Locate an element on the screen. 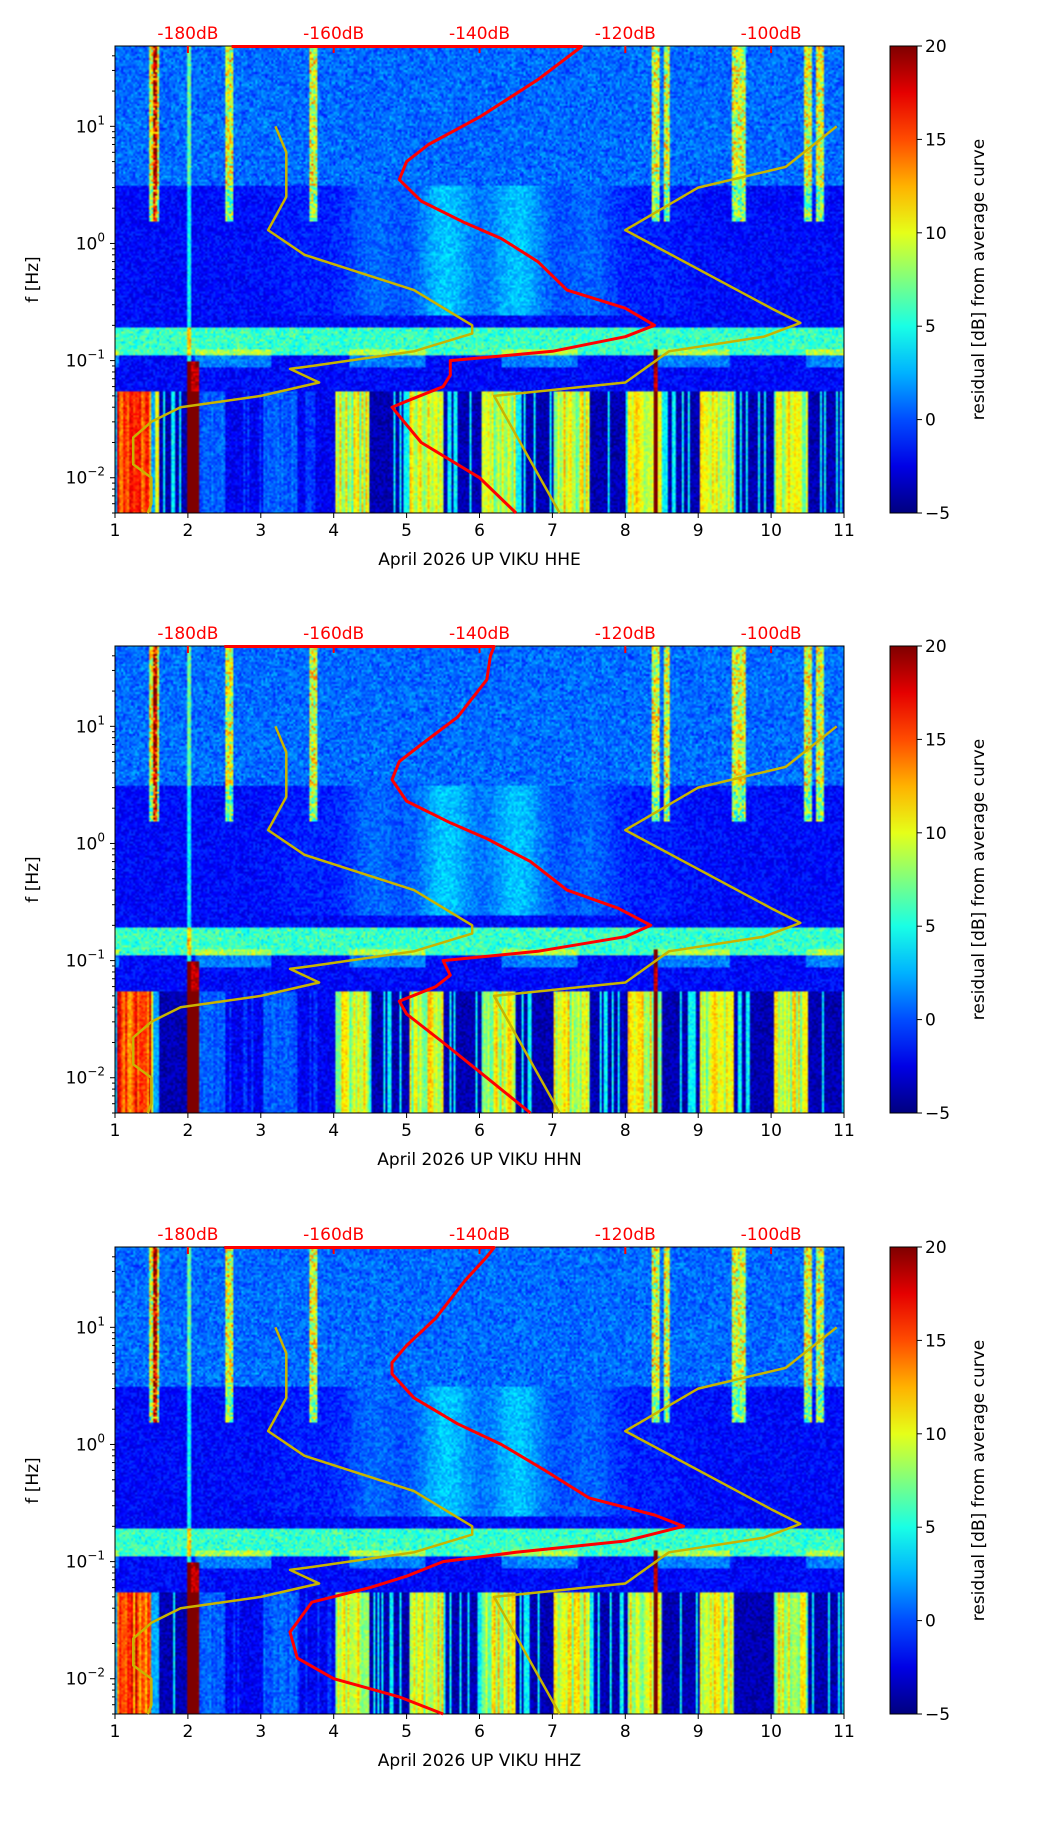 This screenshot has width=1052, height=1847. x-axis-label: April 2026 UP VIKU HHN is located at coordinates (479, 1160).